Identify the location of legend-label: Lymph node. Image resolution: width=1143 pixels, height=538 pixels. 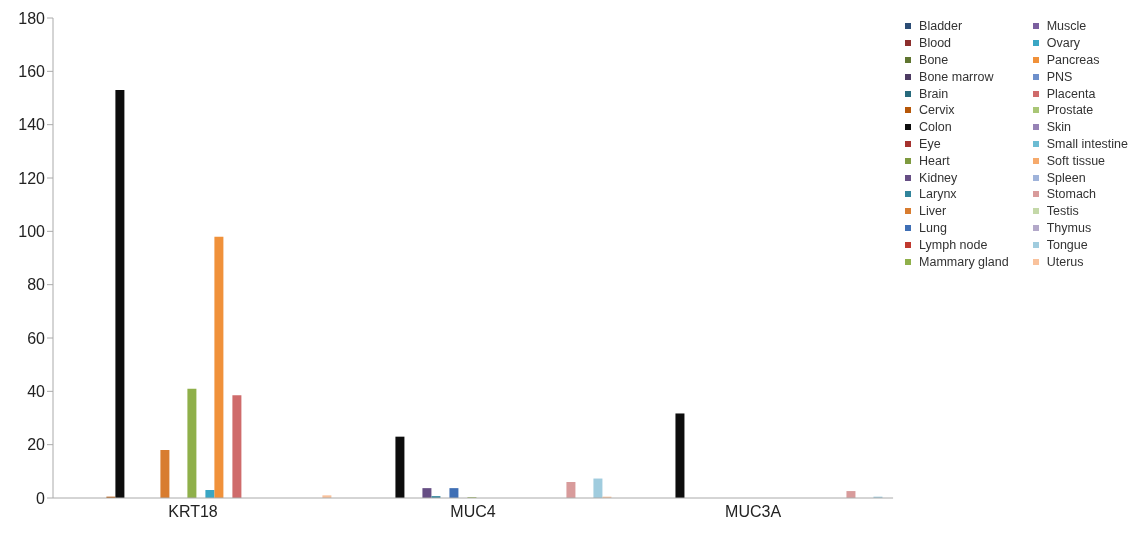
(953, 244).